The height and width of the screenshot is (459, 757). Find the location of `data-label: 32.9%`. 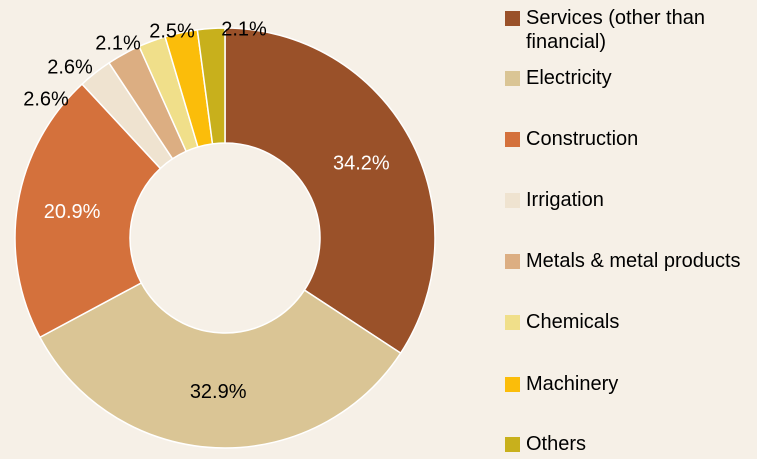

data-label: 32.9% is located at coordinates (218, 392).